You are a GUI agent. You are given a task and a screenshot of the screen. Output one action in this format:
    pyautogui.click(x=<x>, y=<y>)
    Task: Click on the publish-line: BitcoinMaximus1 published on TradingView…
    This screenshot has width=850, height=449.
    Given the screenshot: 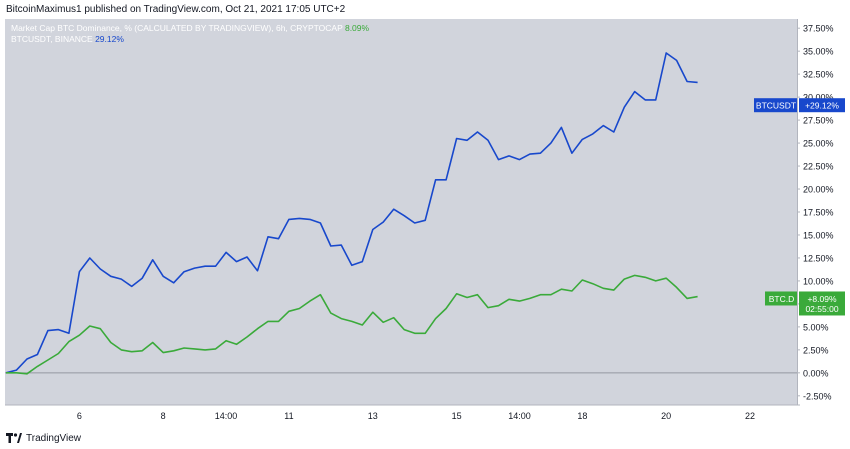 What is the action you would take?
    pyautogui.click(x=176, y=9)
    